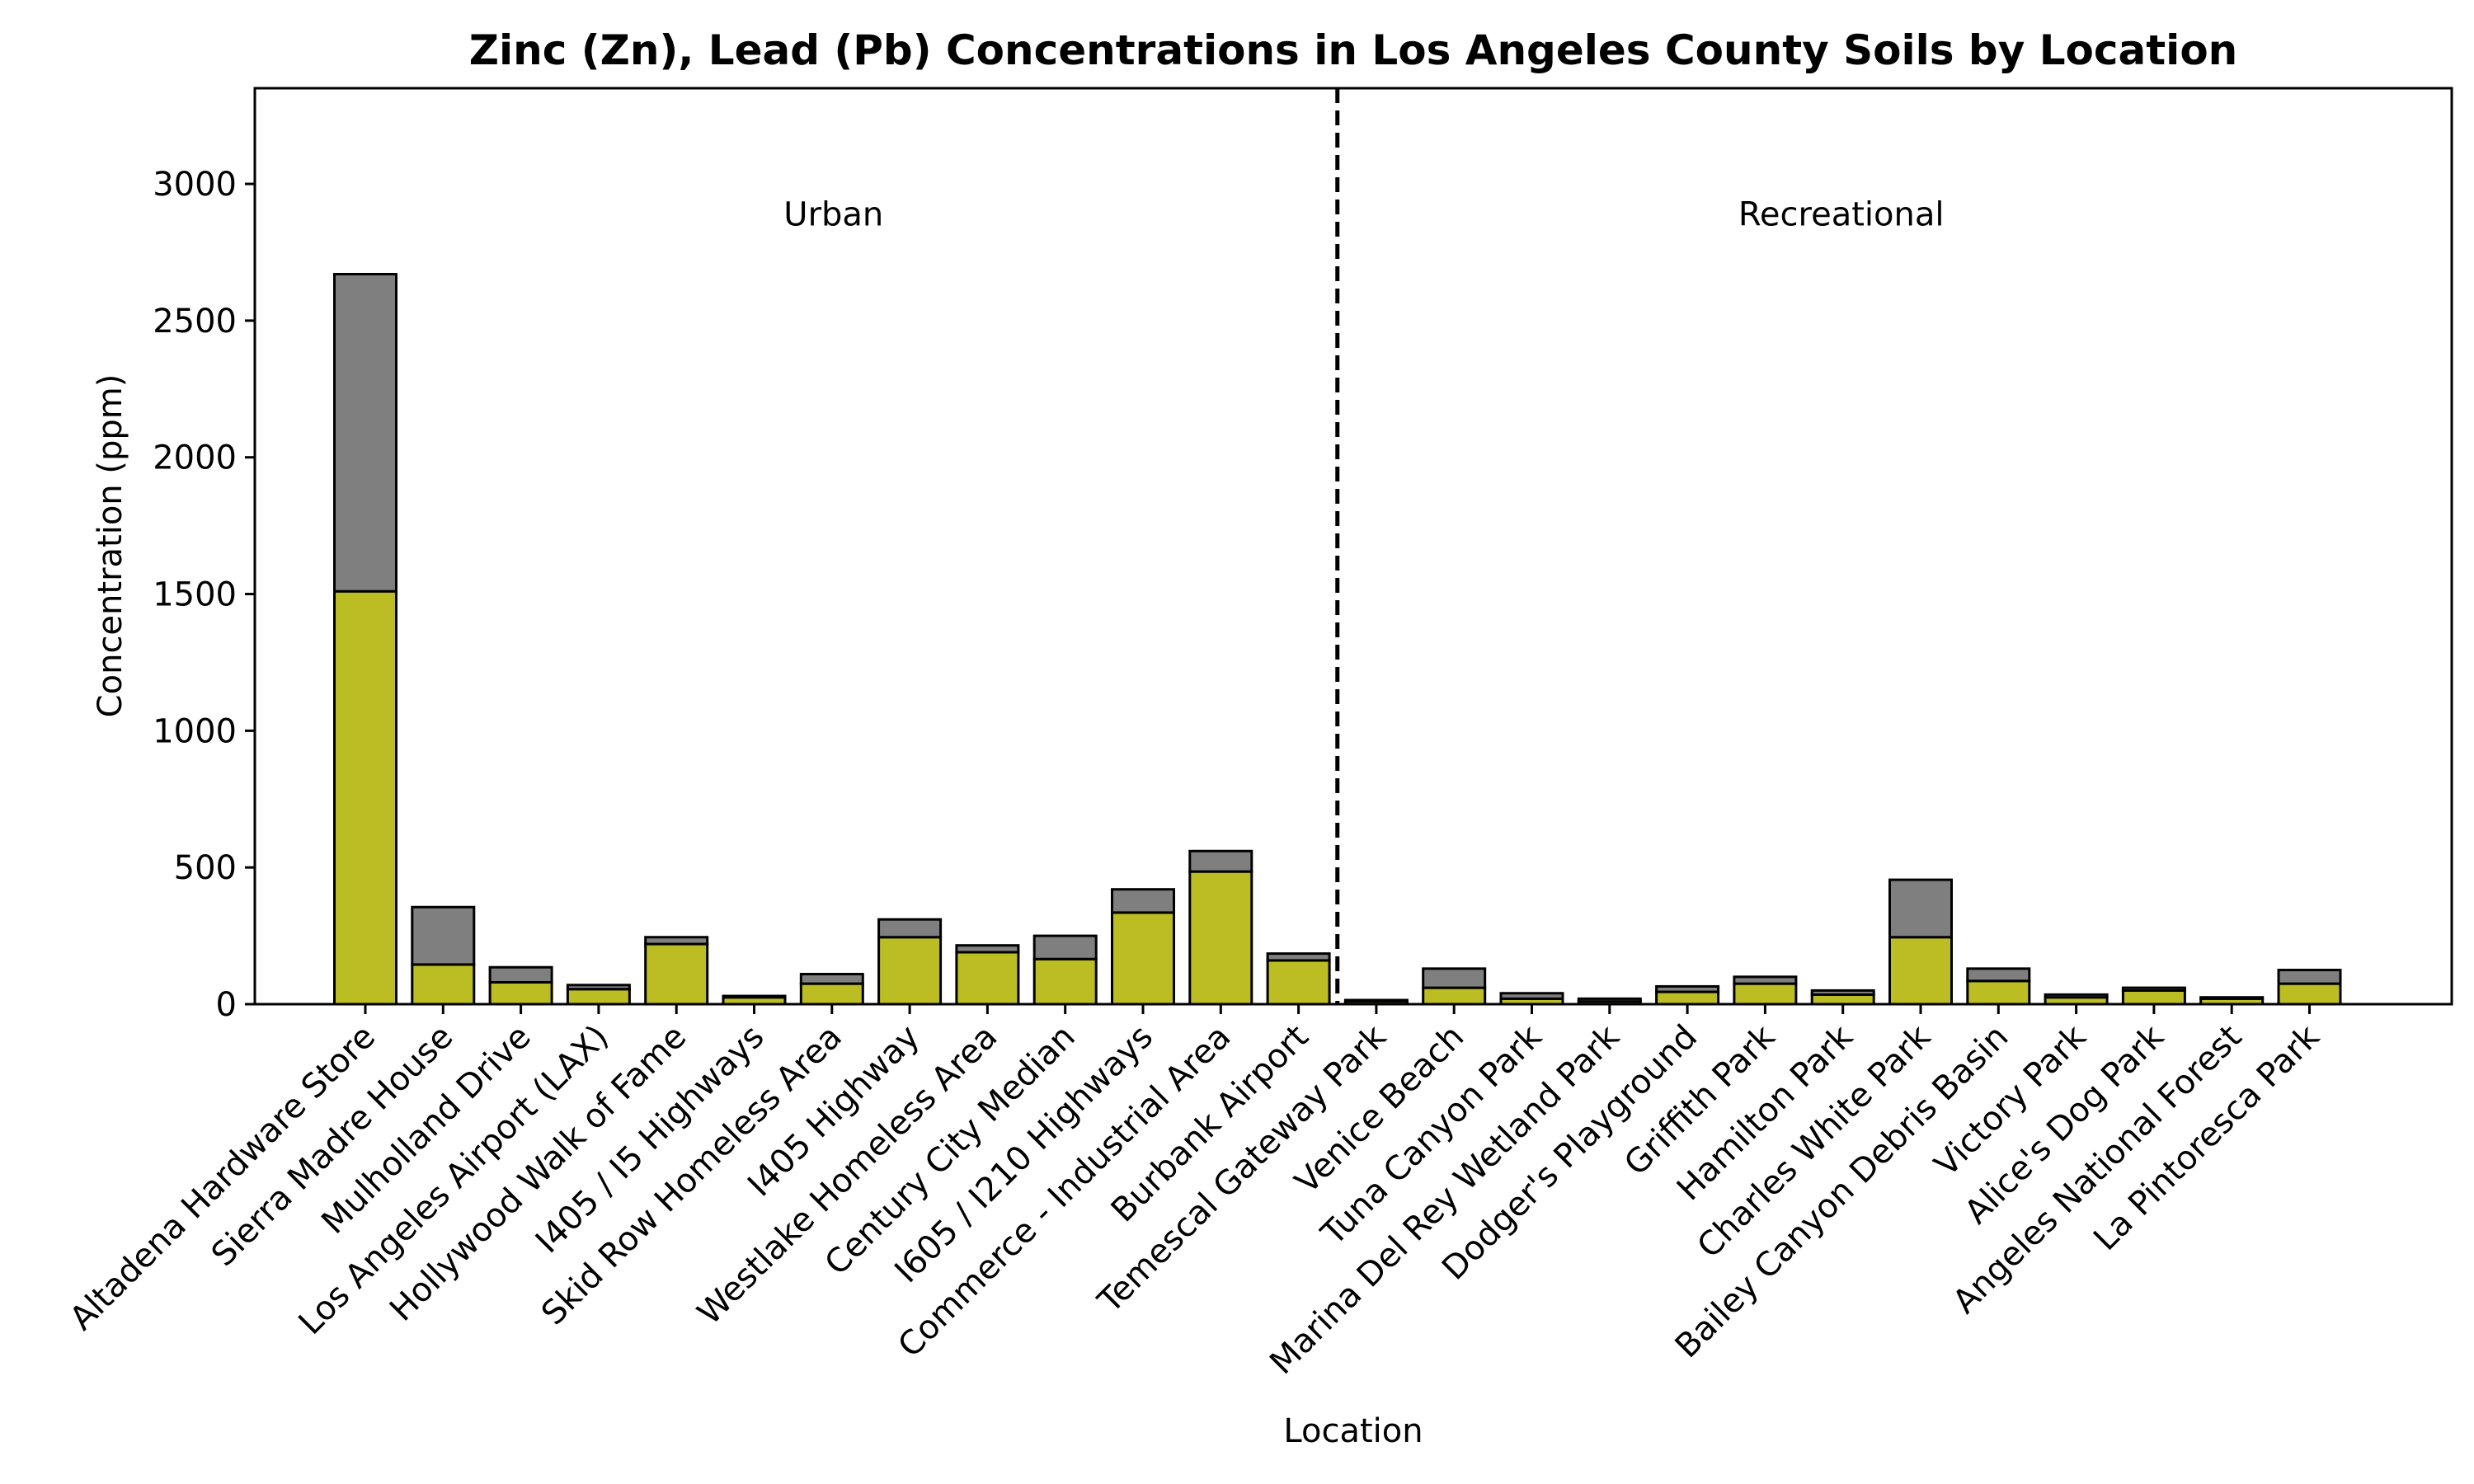 The height and width of the screenshot is (1484, 2474). Describe the element at coordinates (195, 731) in the screenshot. I see `y-tick-label-1000: 1000` at that location.